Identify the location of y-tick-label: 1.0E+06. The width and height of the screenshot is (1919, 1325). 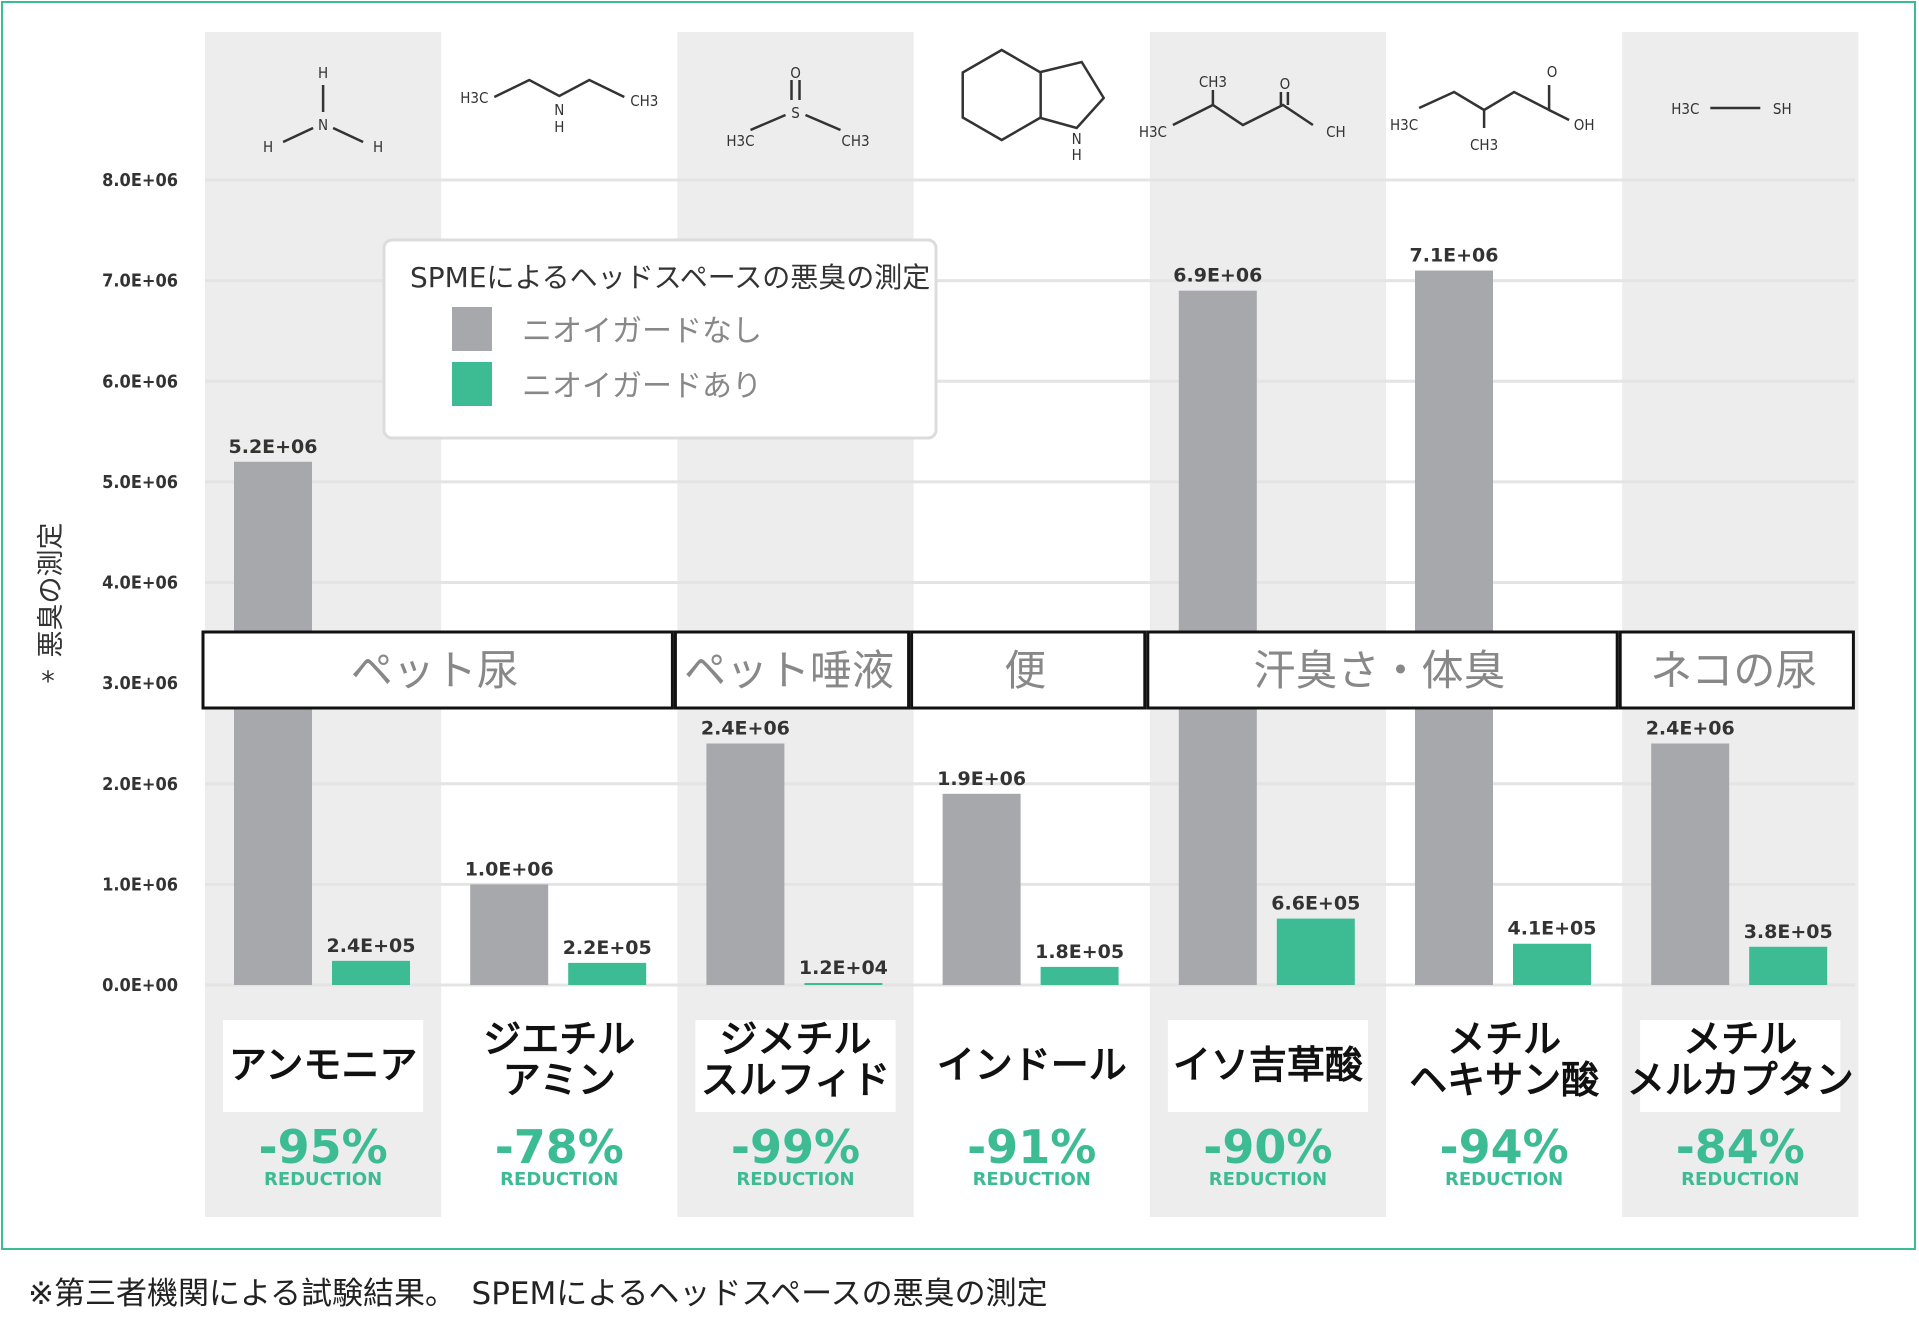
(140, 884).